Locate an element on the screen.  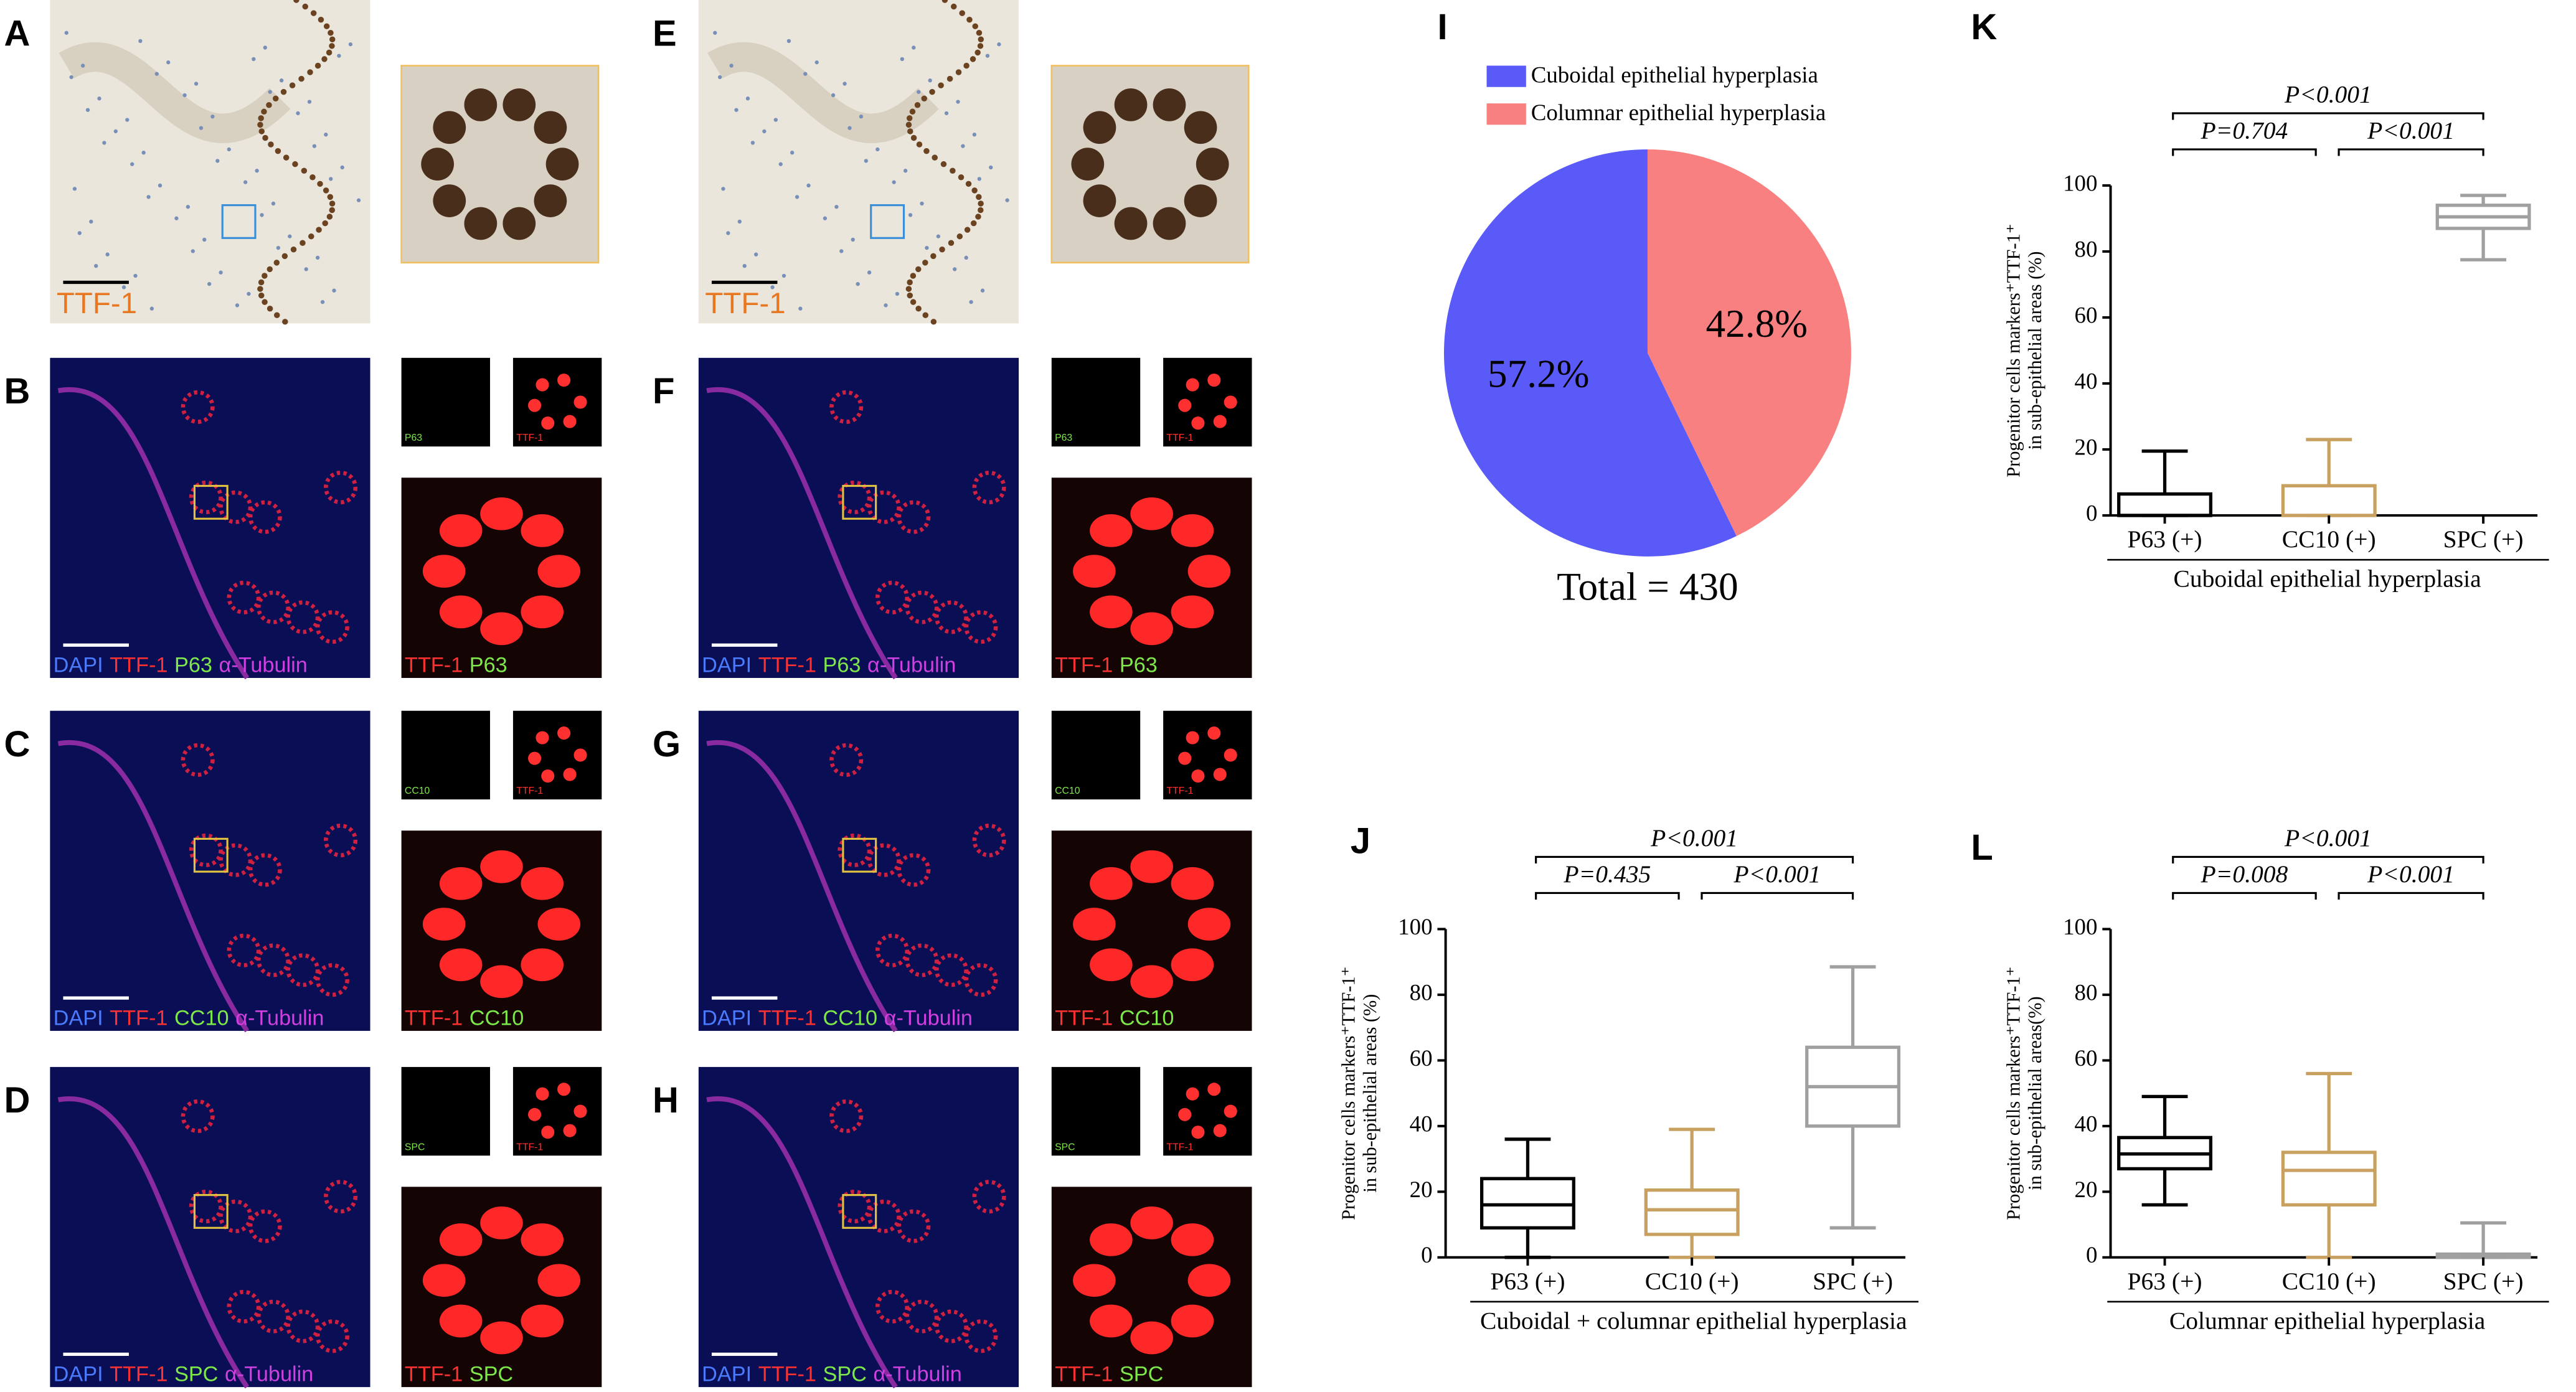
box is located at coordinates (2329, 1178).